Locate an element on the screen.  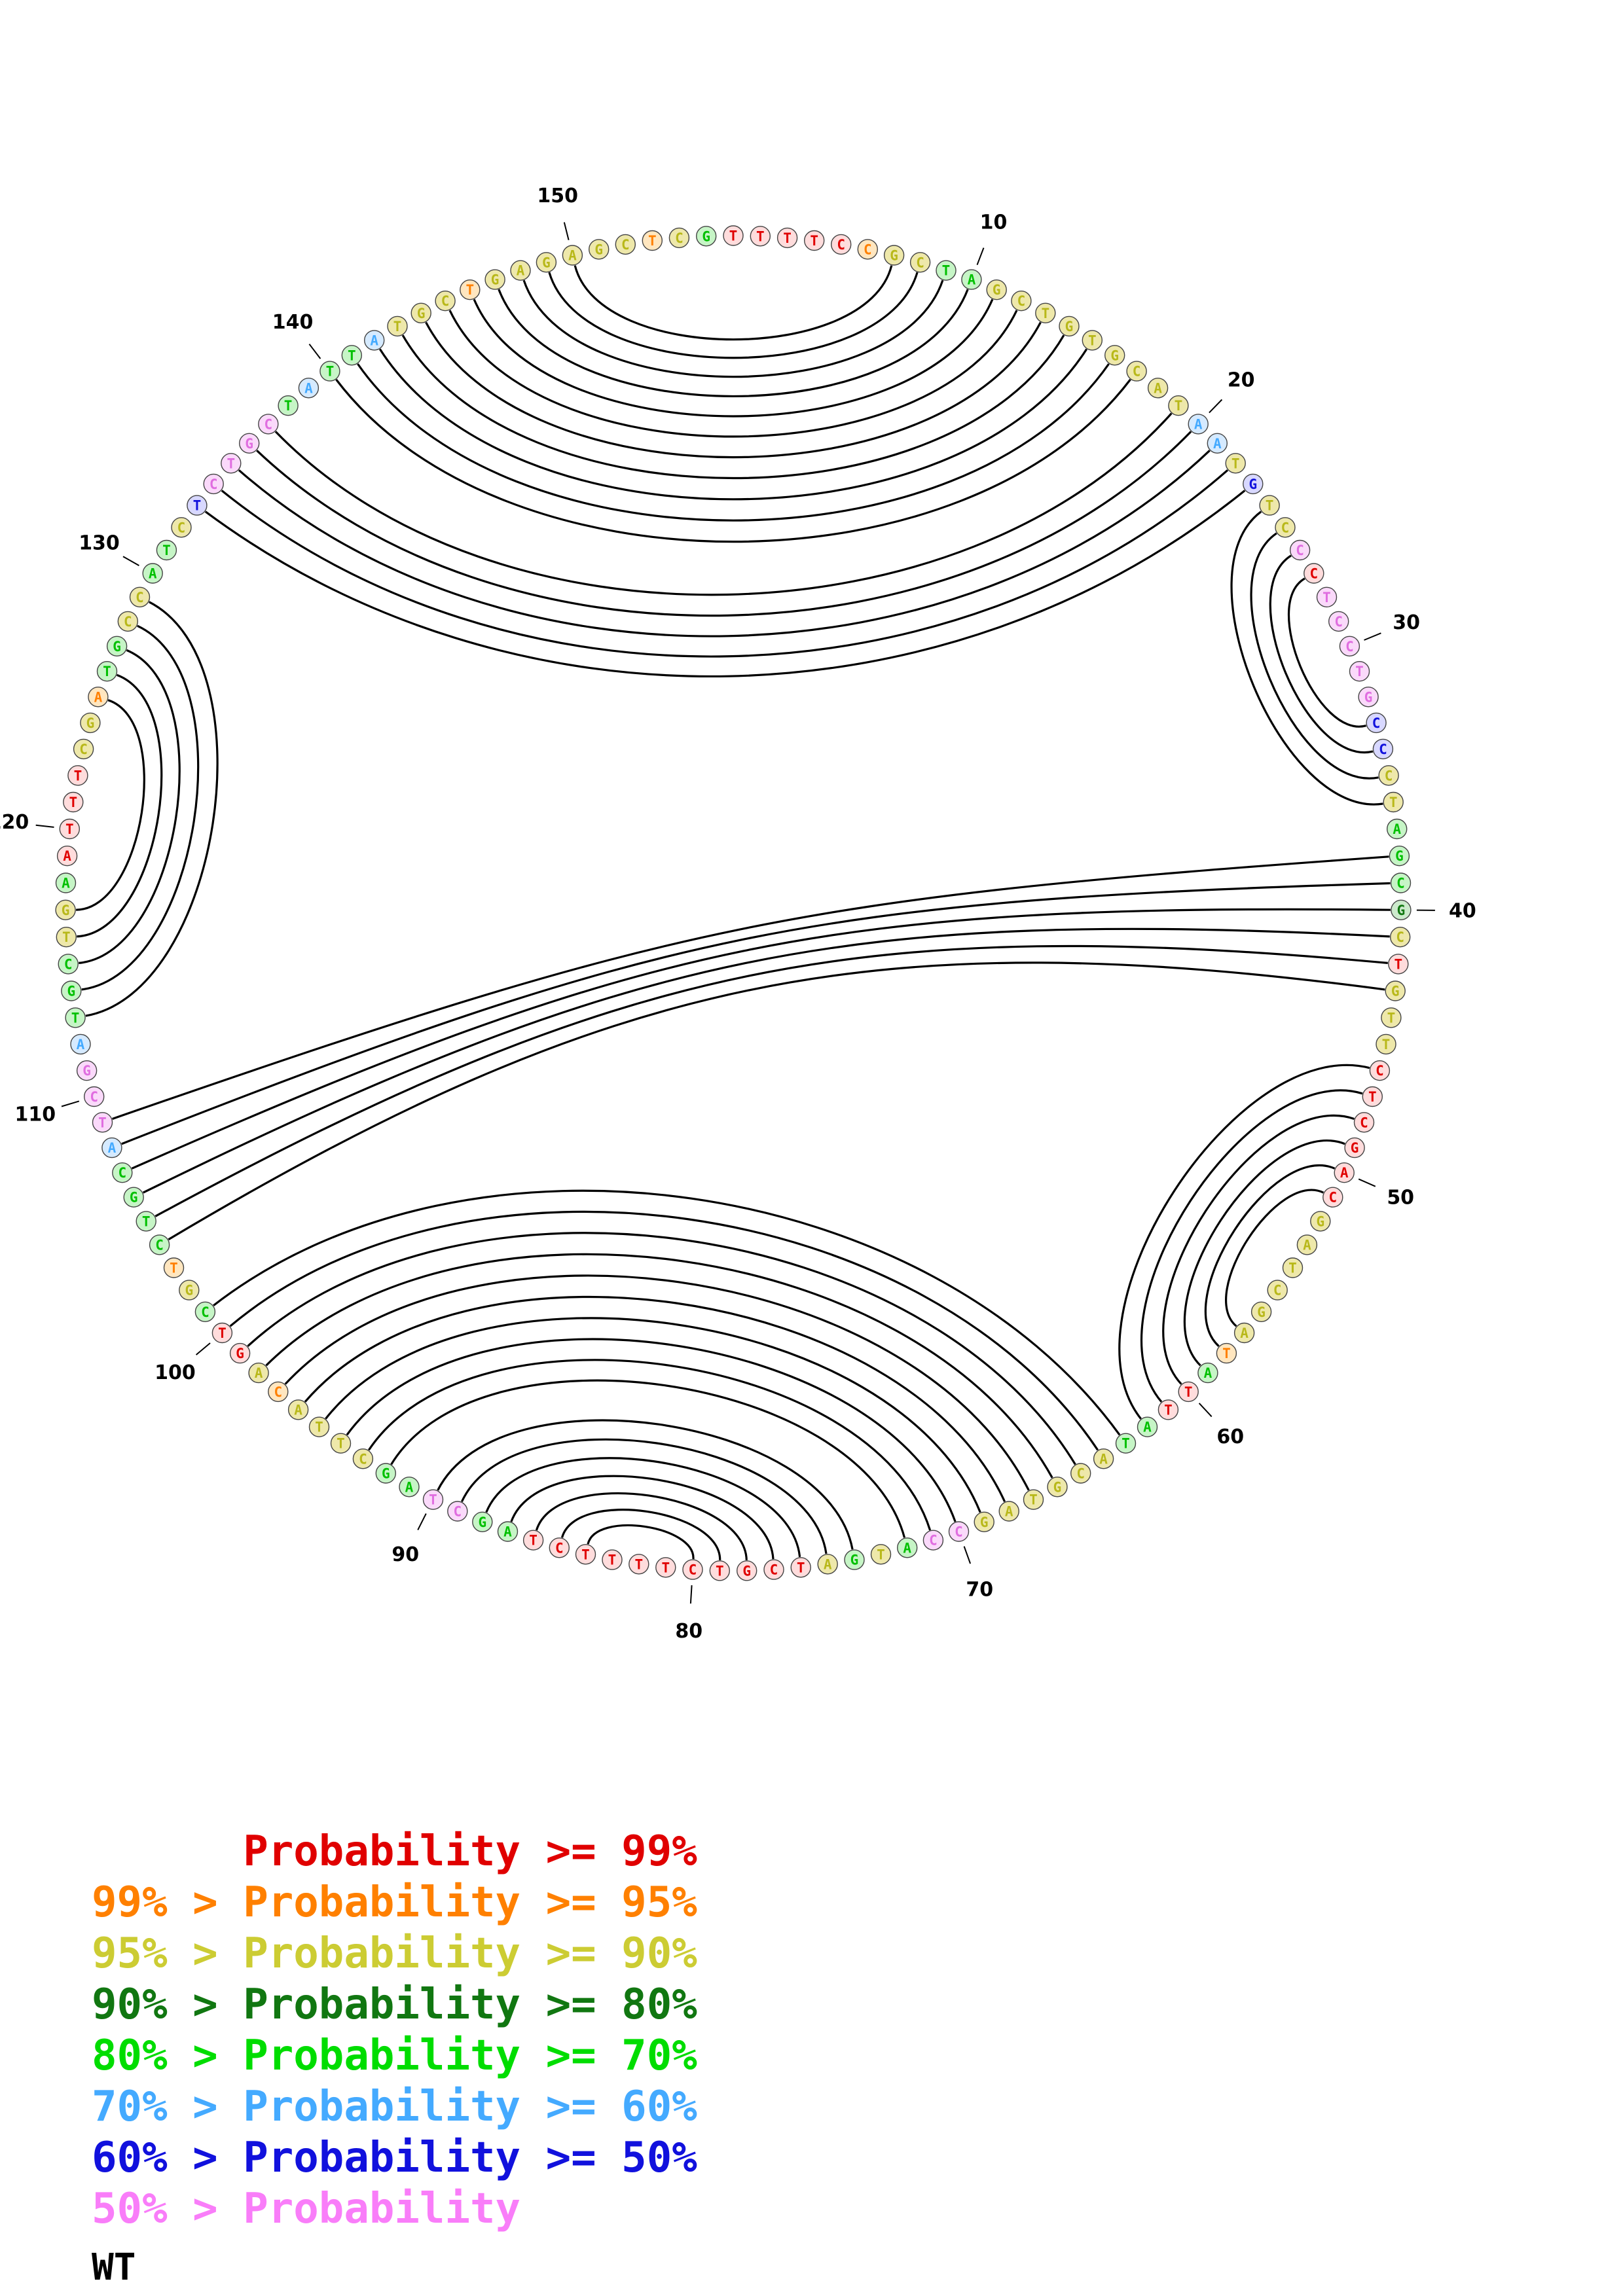
position-label: 90 is located at coordinates (405, 1554).